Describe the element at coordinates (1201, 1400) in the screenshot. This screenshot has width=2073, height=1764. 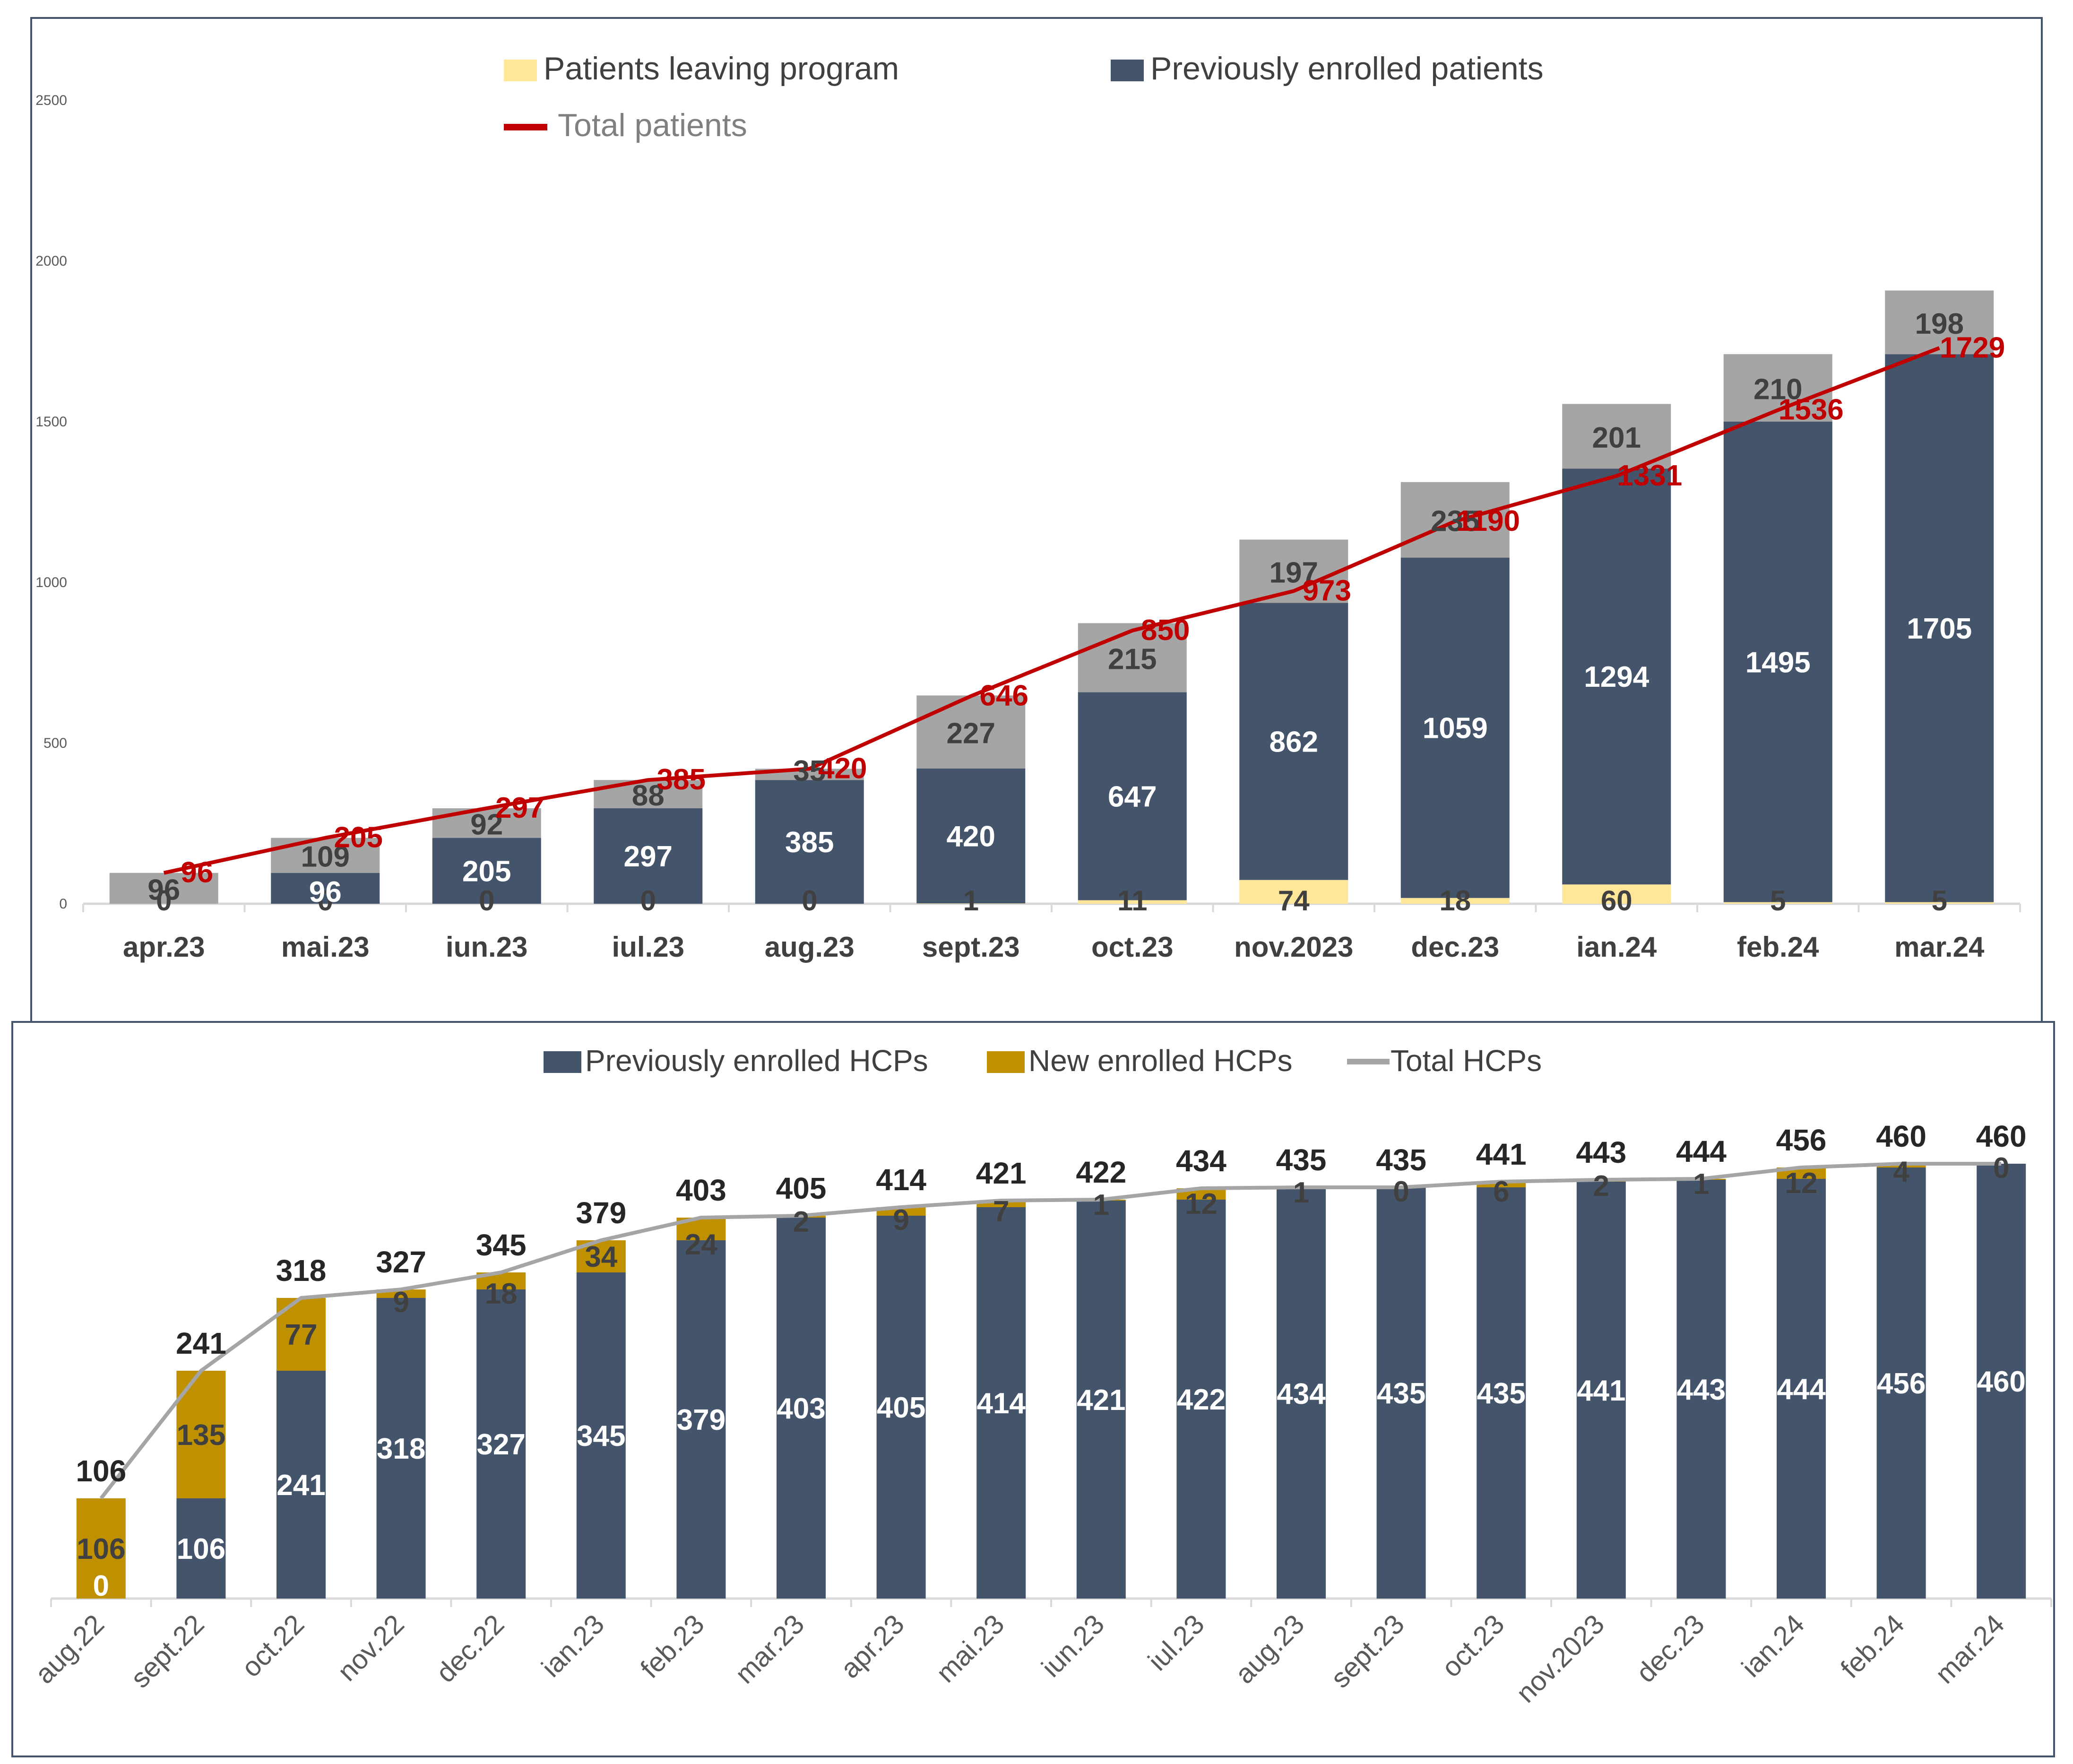
I see `data-label-previously-enrolled-hcps: 422` at that location.